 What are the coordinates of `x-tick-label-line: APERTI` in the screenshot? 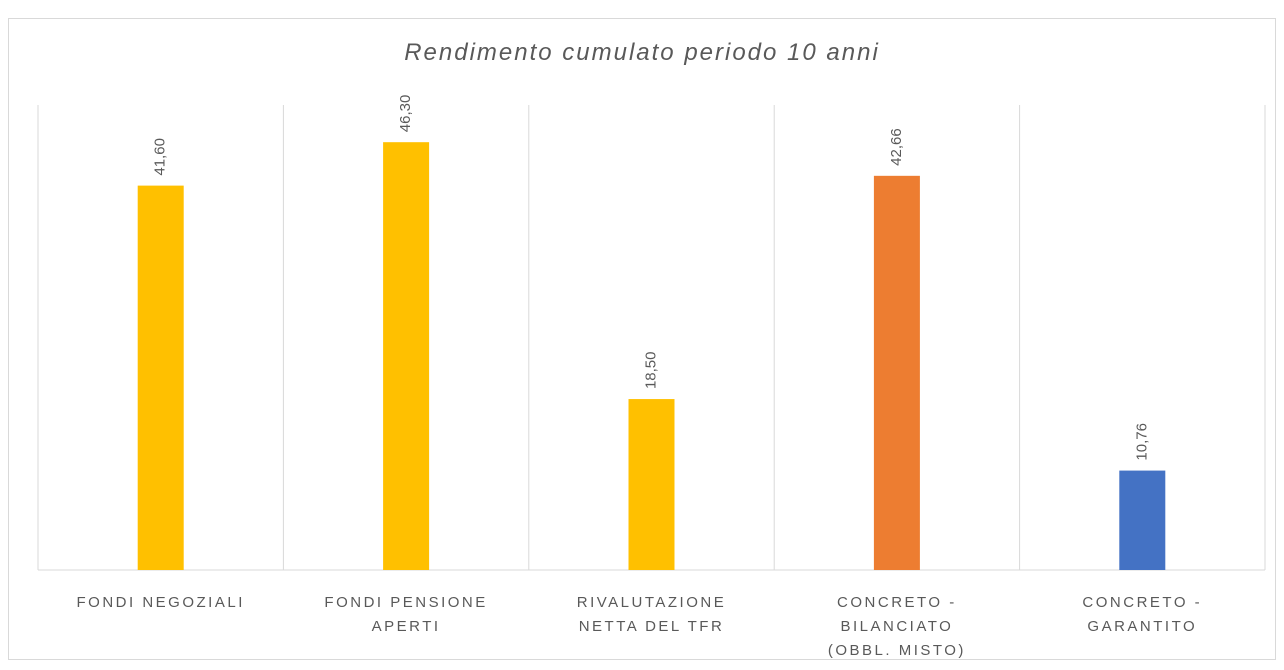 It's located at (406, 626).